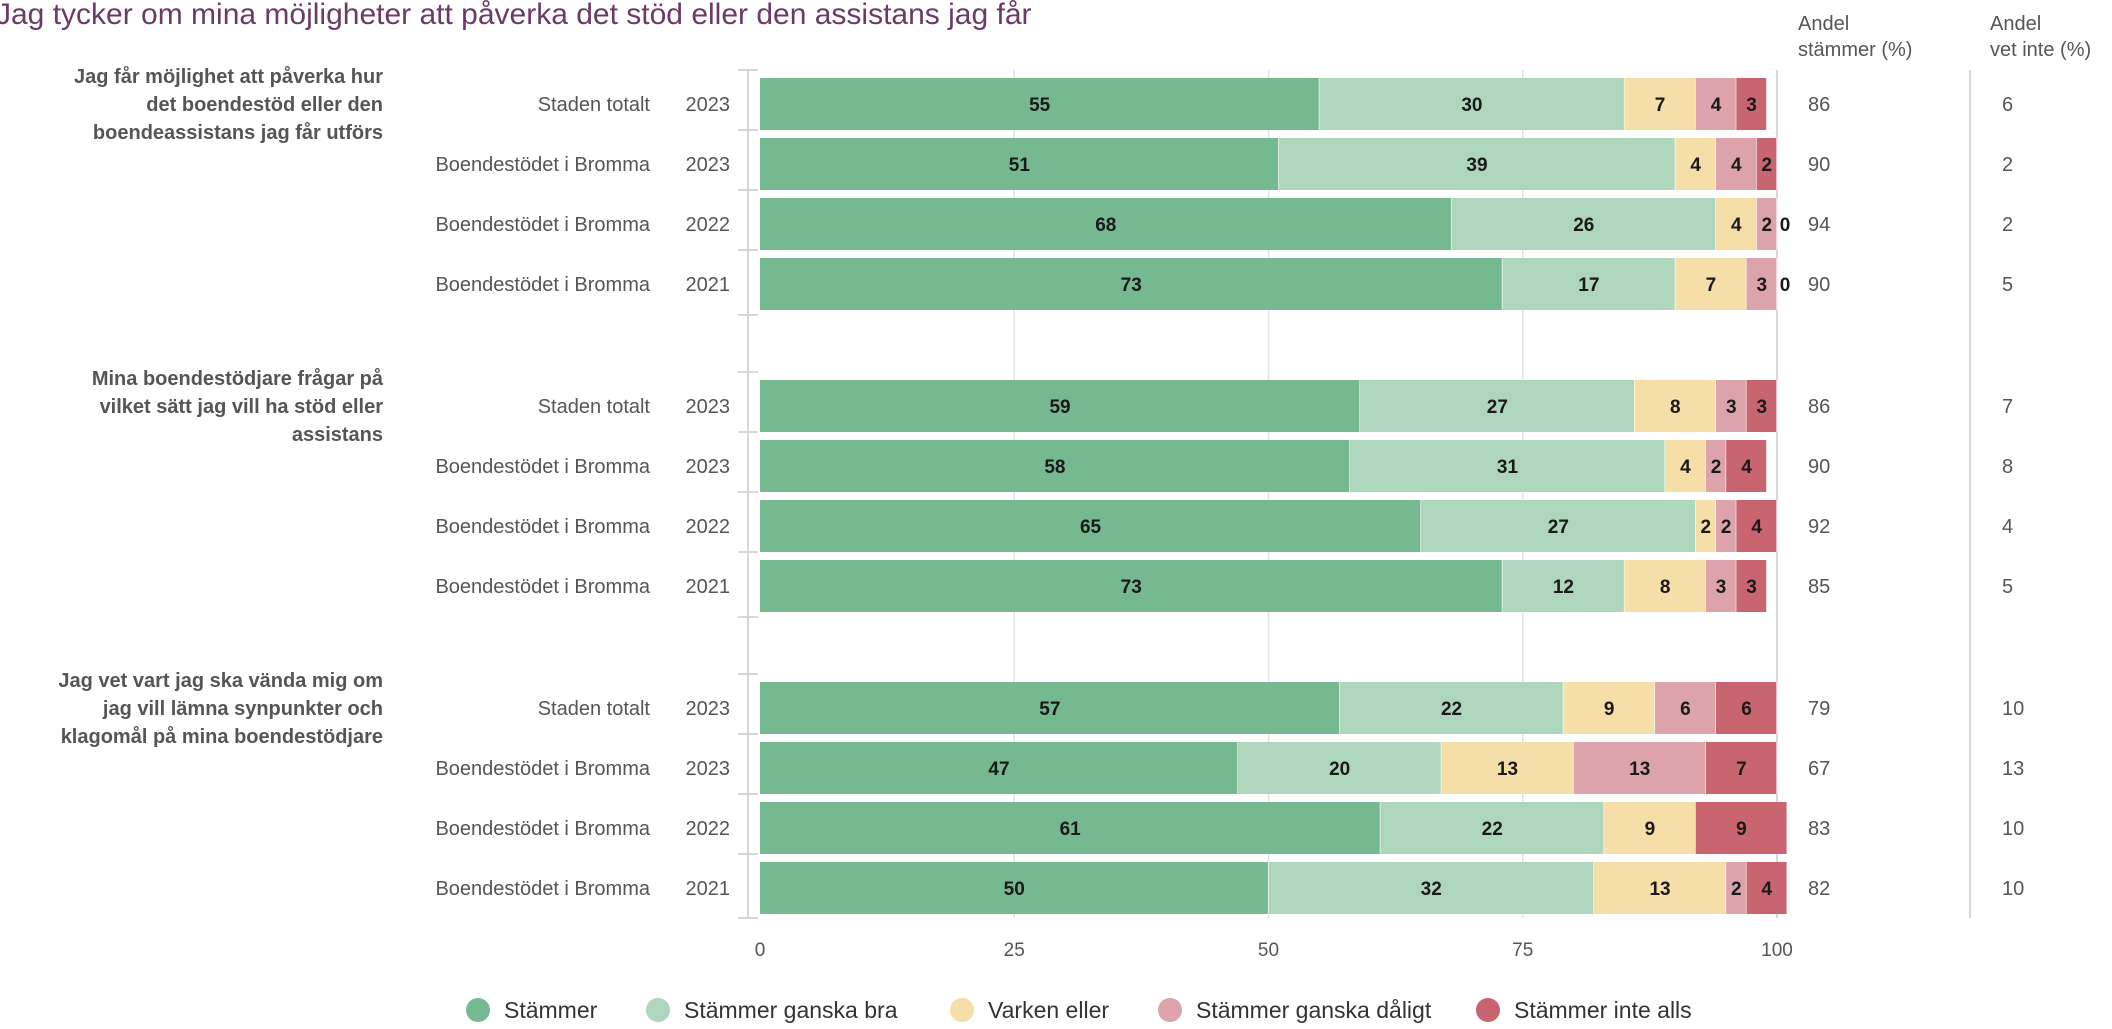 The width and height of the screenshot is (2112, 1029). I want to click on data-label: 51, so click(1020, 165).